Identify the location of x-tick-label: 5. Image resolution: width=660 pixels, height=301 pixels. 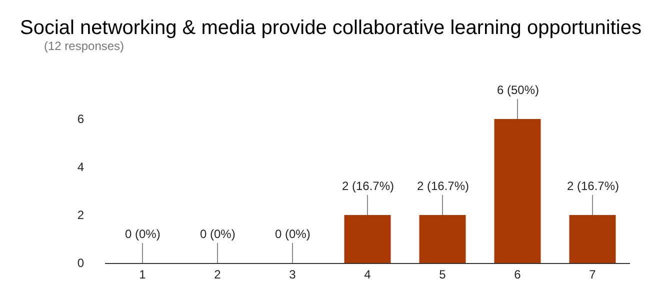
(442, 274).